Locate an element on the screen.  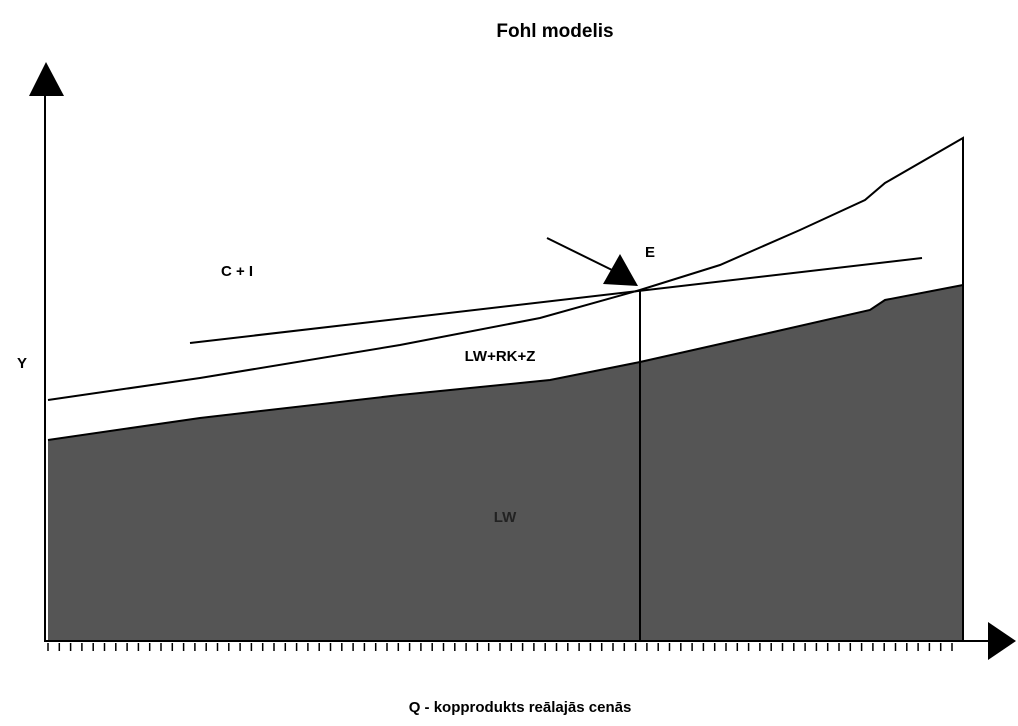
x-ticks is located at coordinates (500, 647).